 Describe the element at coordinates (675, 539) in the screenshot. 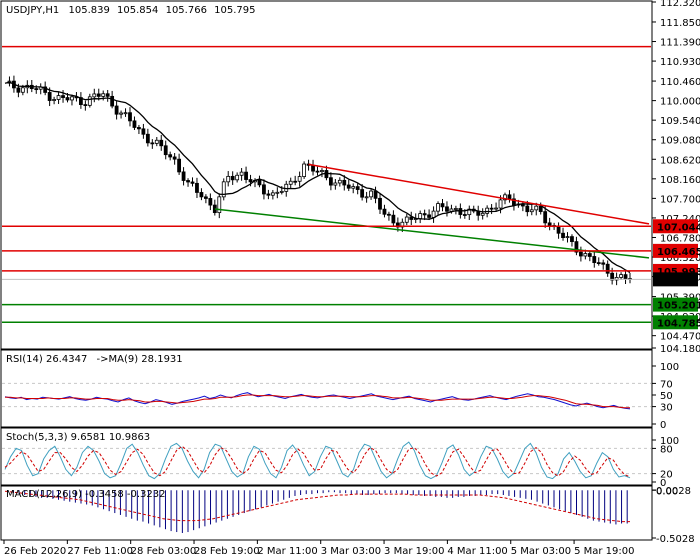

I see `macd-tick-label: -0.5028` at that location.